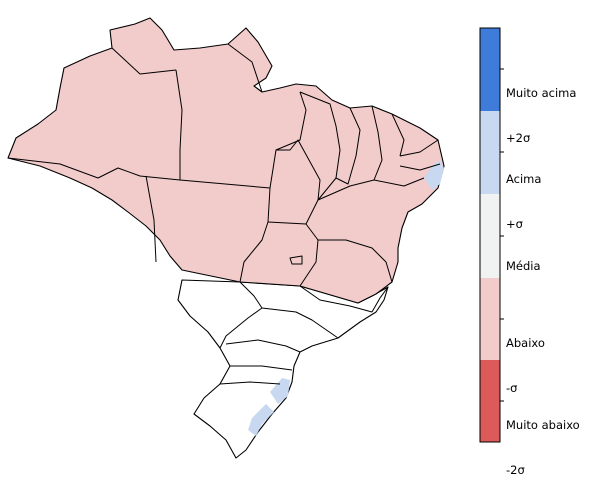 The width and height of the screenshot is (590, 493). I want to click on map-anomaly-rio-grande-do-sul-coast, so click(261, 420).